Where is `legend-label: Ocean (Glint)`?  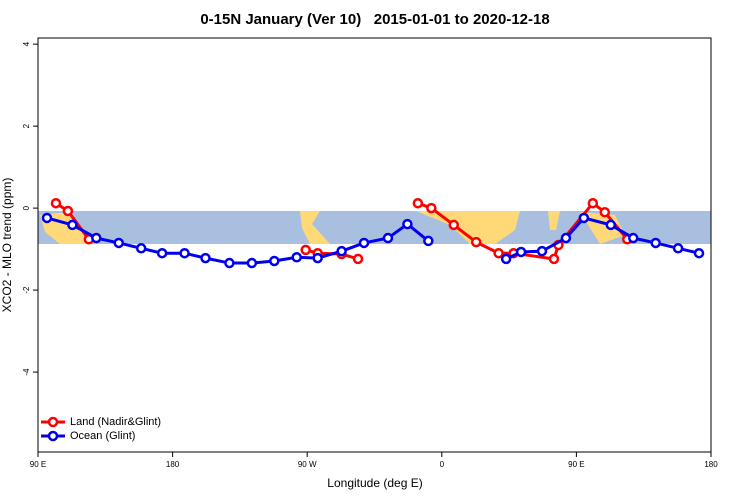 legend-label: Ocean (Glint) is located at coordinates (102, 436).